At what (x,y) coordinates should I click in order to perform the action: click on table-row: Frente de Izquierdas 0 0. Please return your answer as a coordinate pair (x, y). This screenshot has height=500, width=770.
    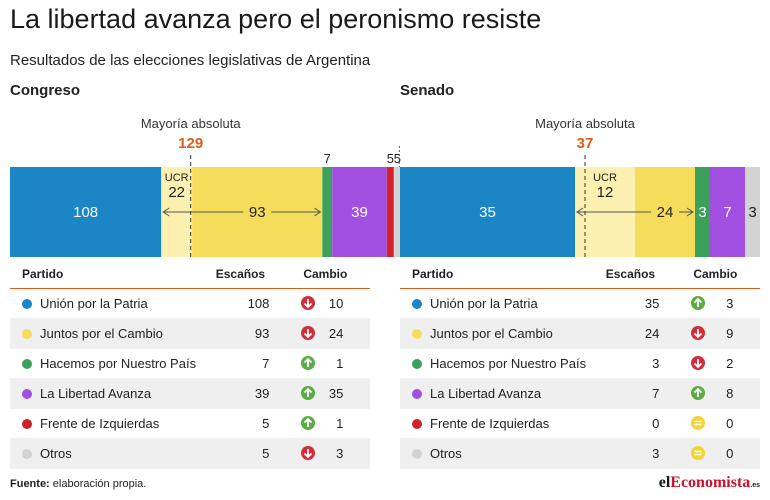
    Looking at the image, I should click on (580, 423).